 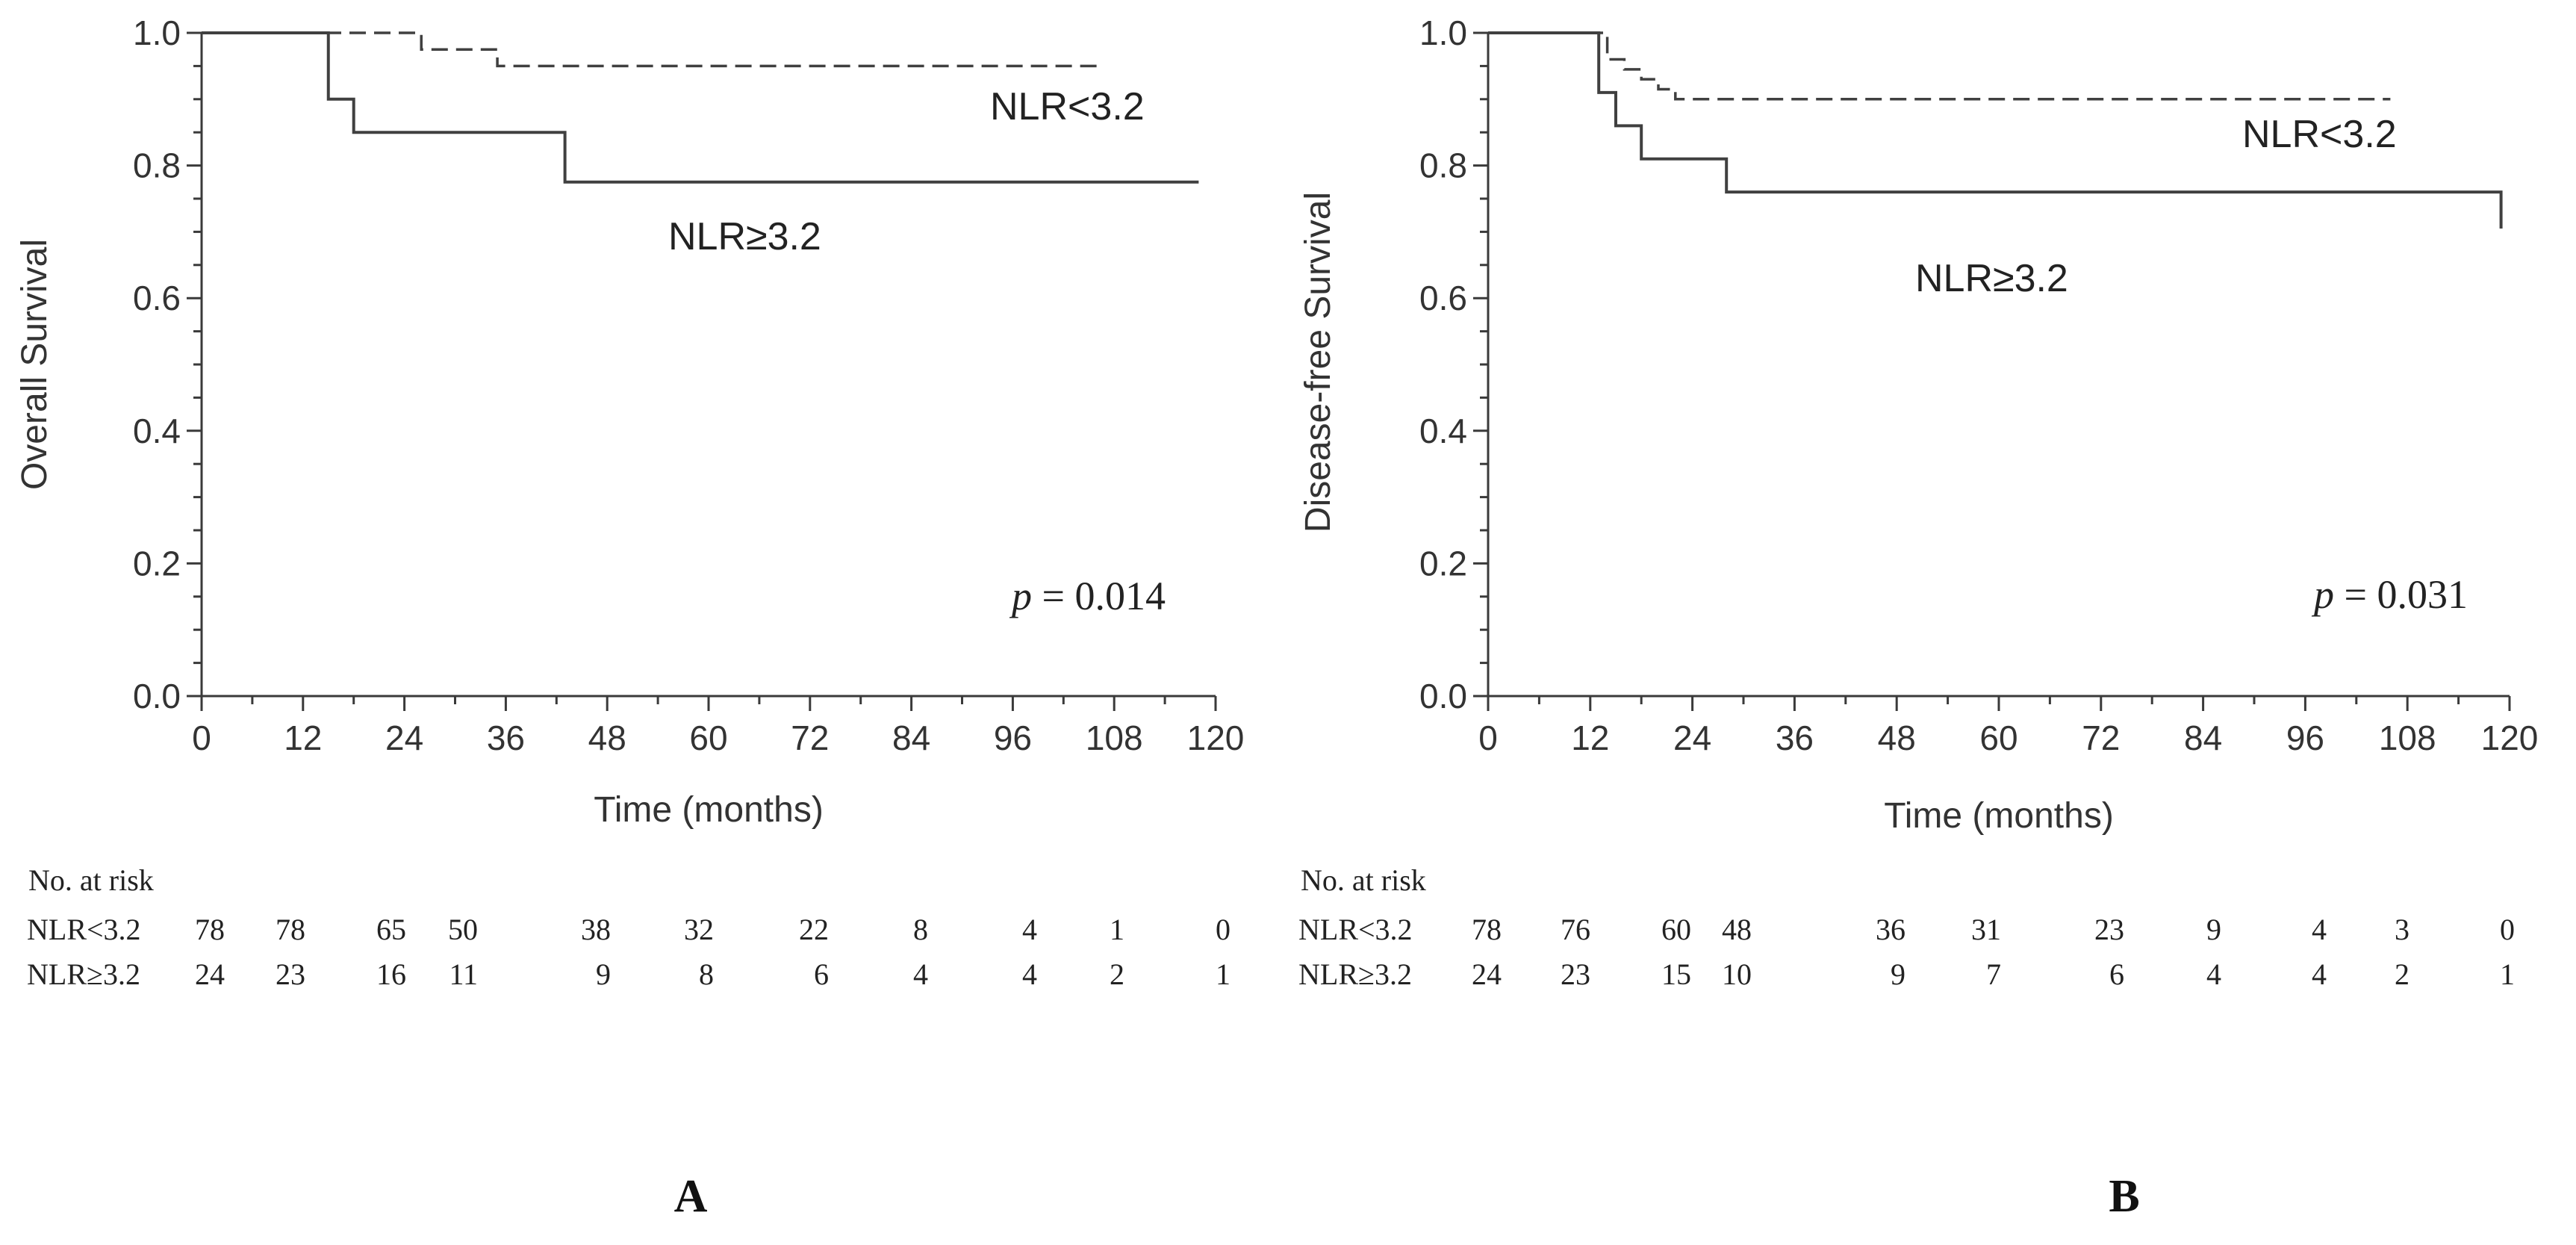 What do you see at coordinates (1890, 929) in the screenshot?
I see `risk-count: 36` at bounding box center [1890, 929].